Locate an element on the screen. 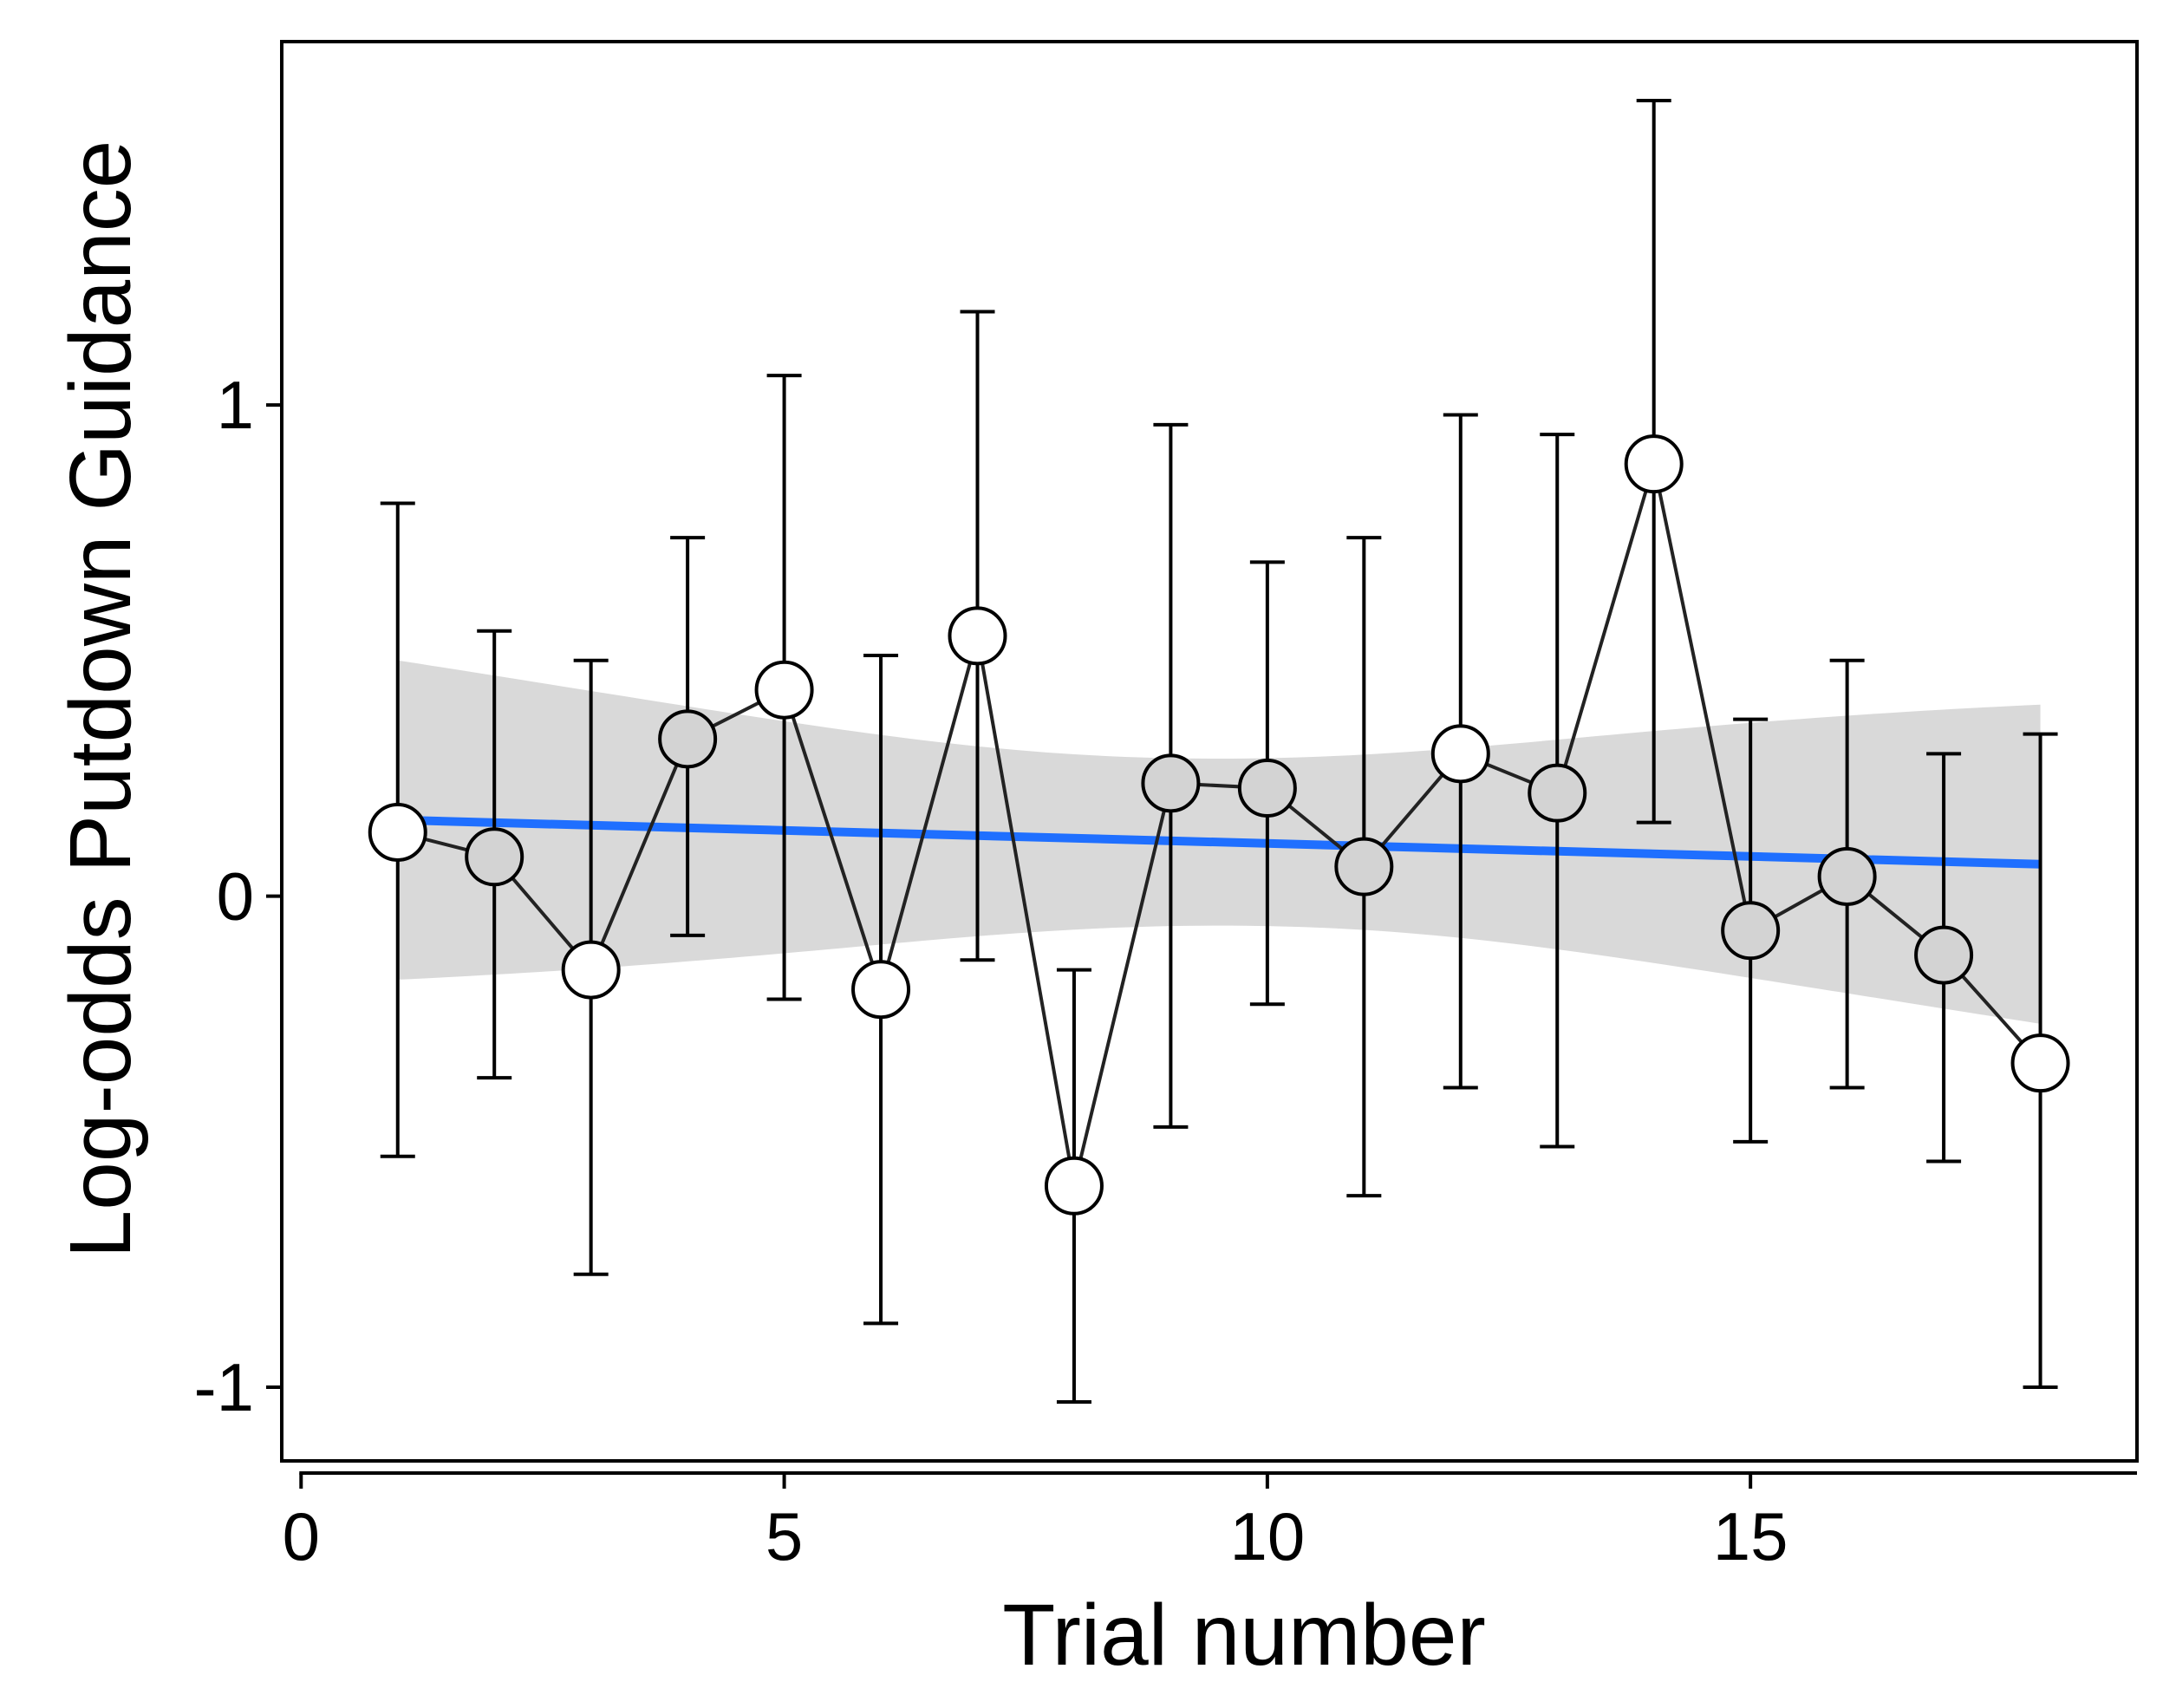  x-tick-label: 0 is located at coordinates (301, 1536).